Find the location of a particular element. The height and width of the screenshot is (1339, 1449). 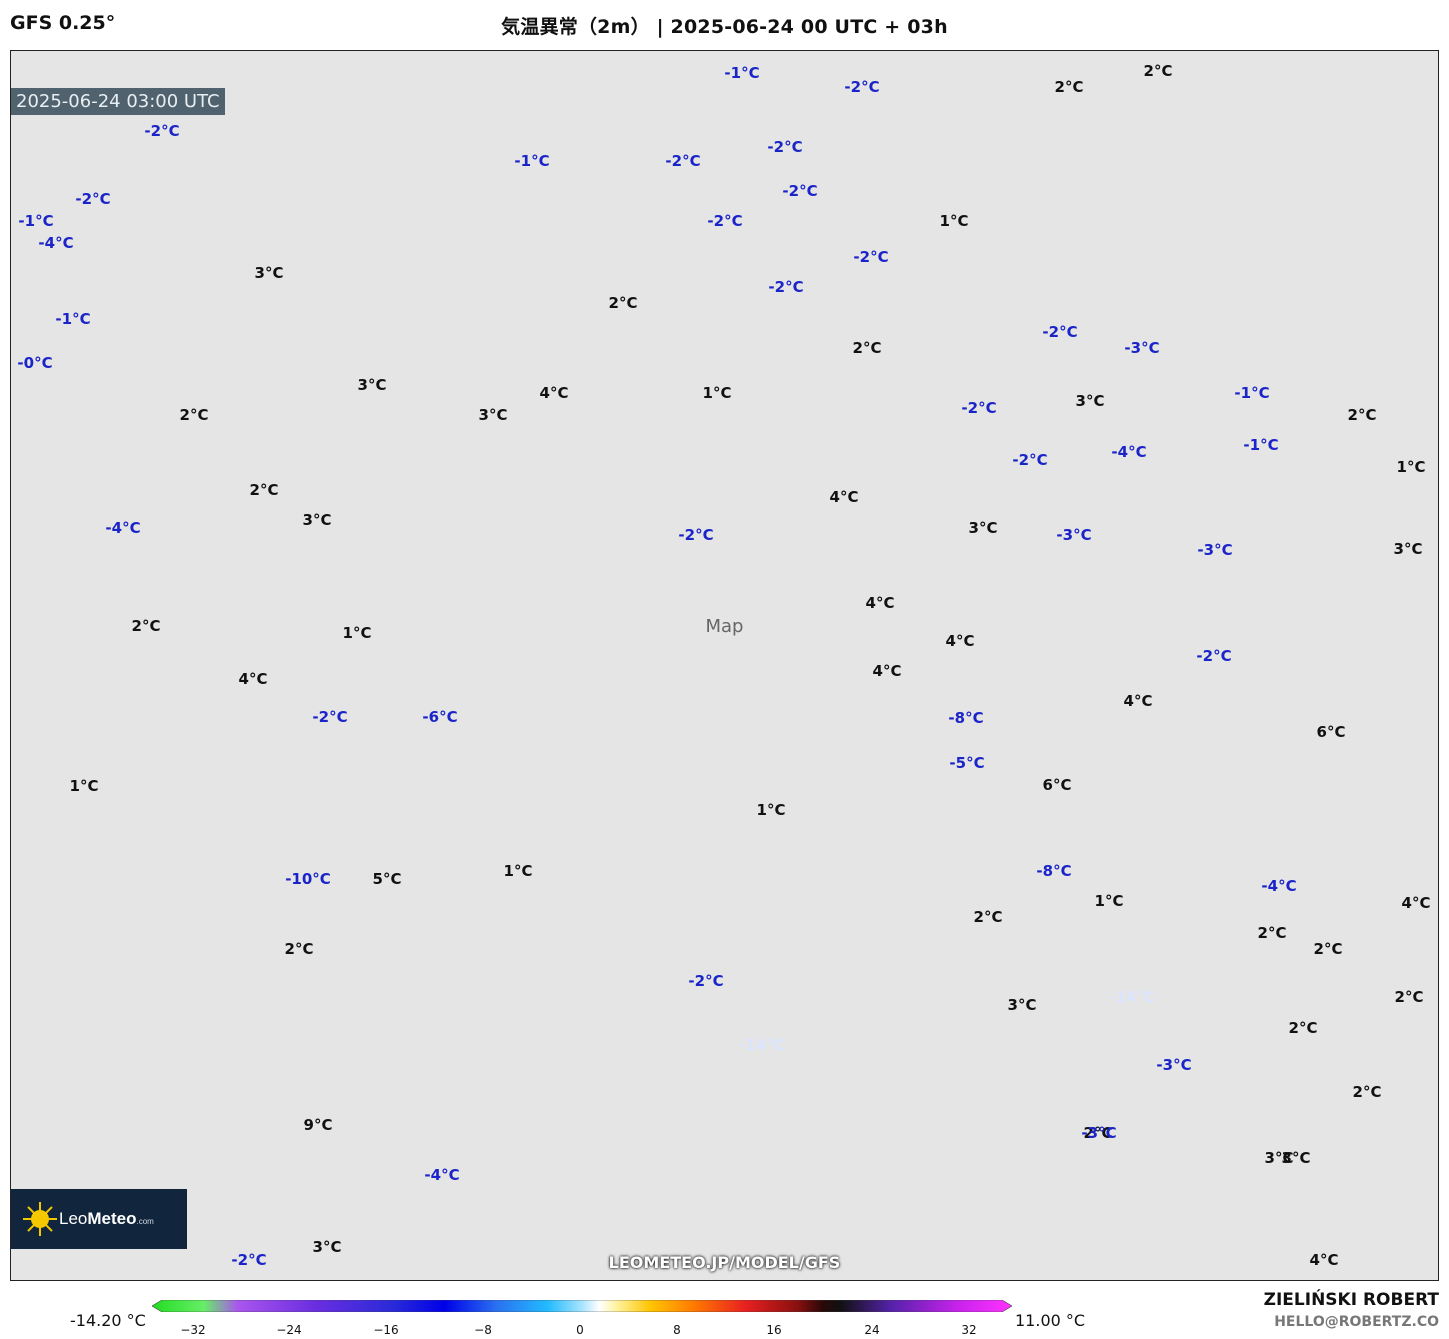

colorbar-tick-label: −16 is located at coordinates (386, 1330).